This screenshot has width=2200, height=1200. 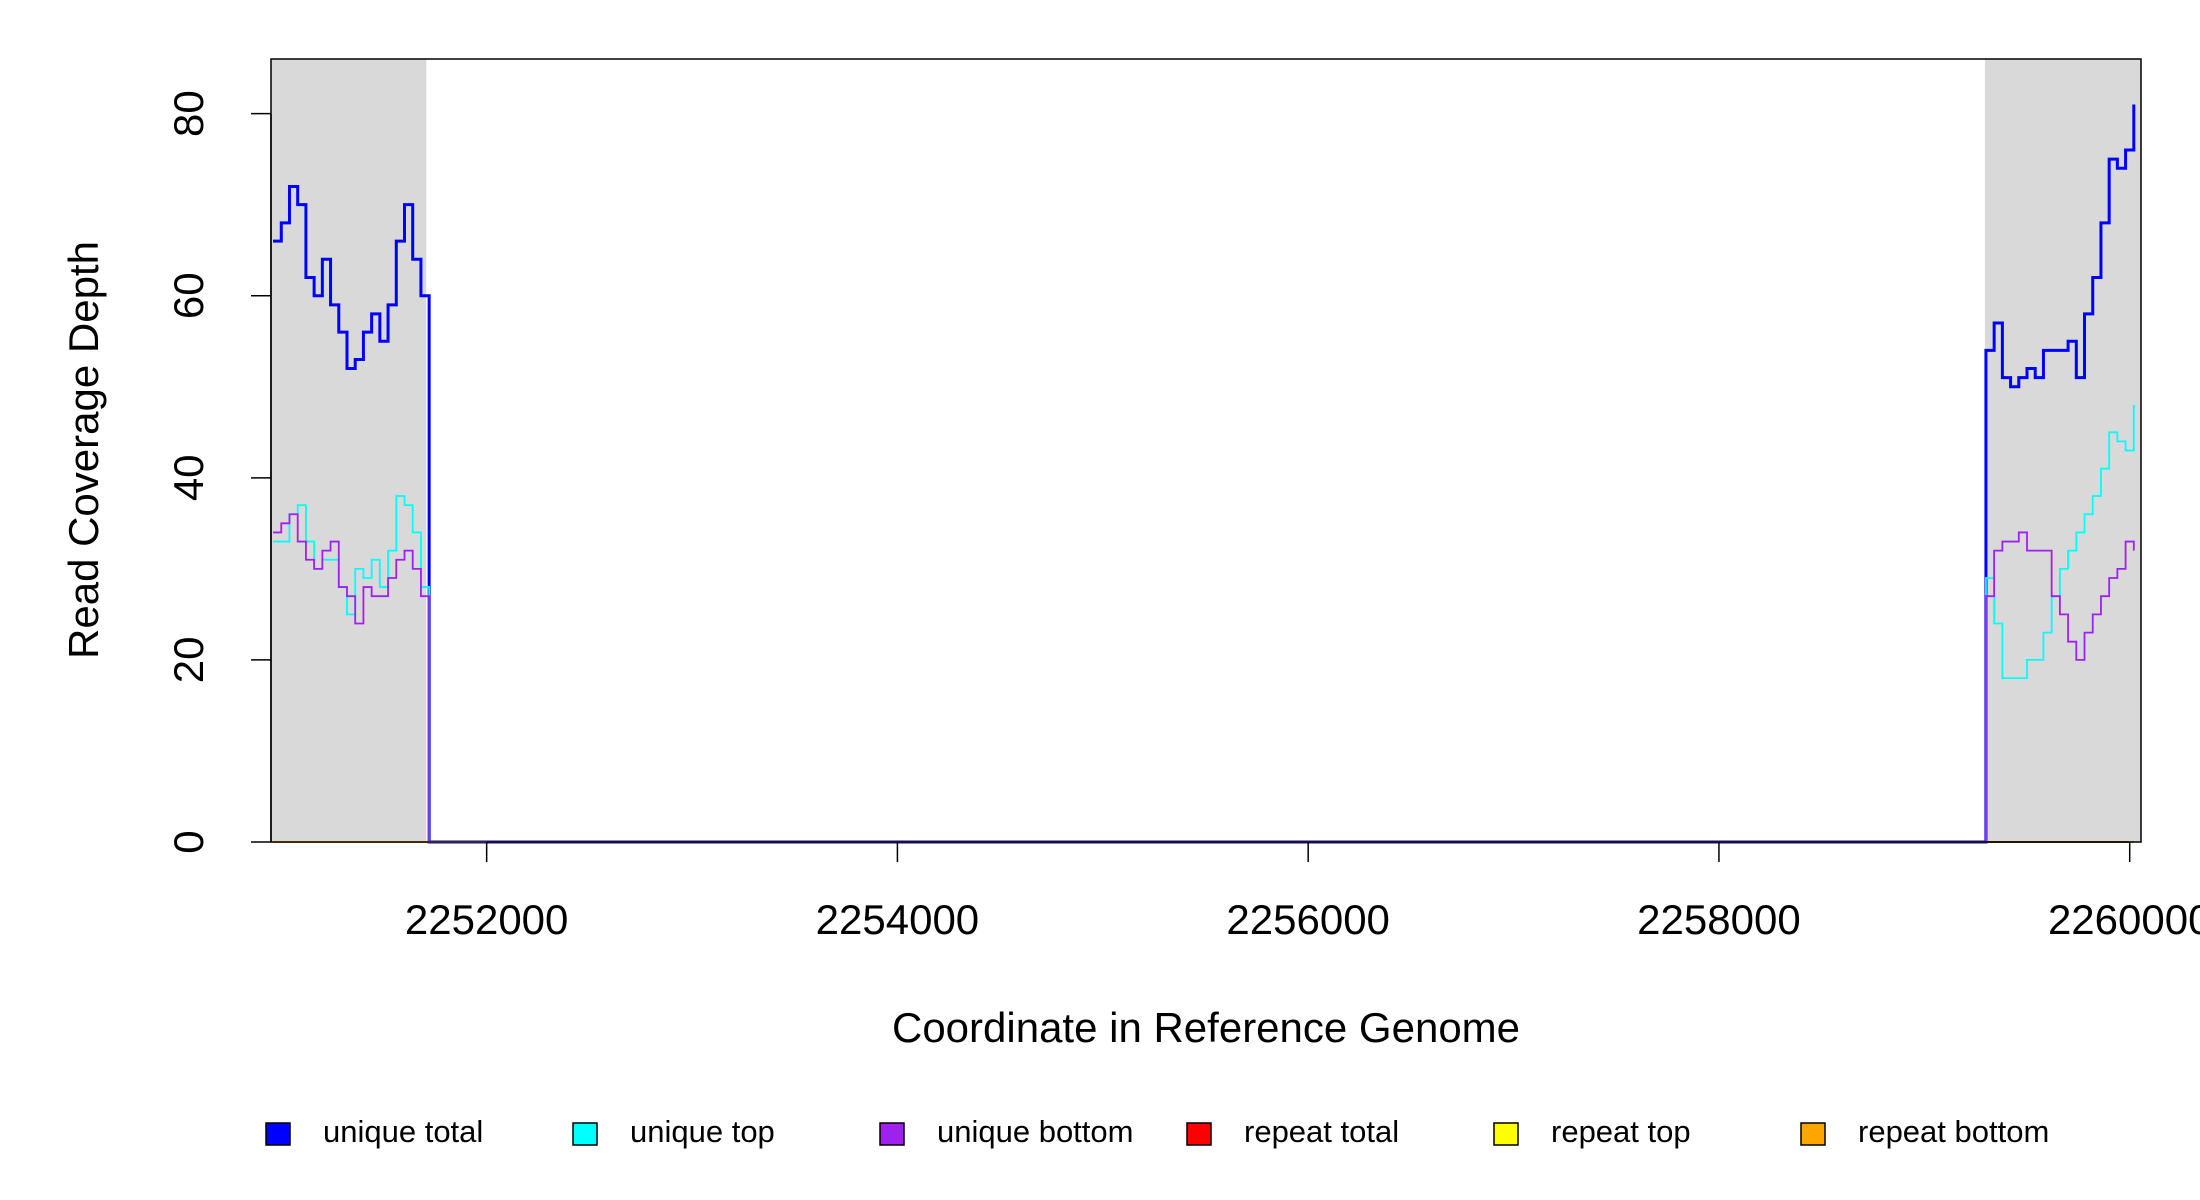 I want to click on y-axis-title: Read Coverage Depth, so click(x=83, y=450).